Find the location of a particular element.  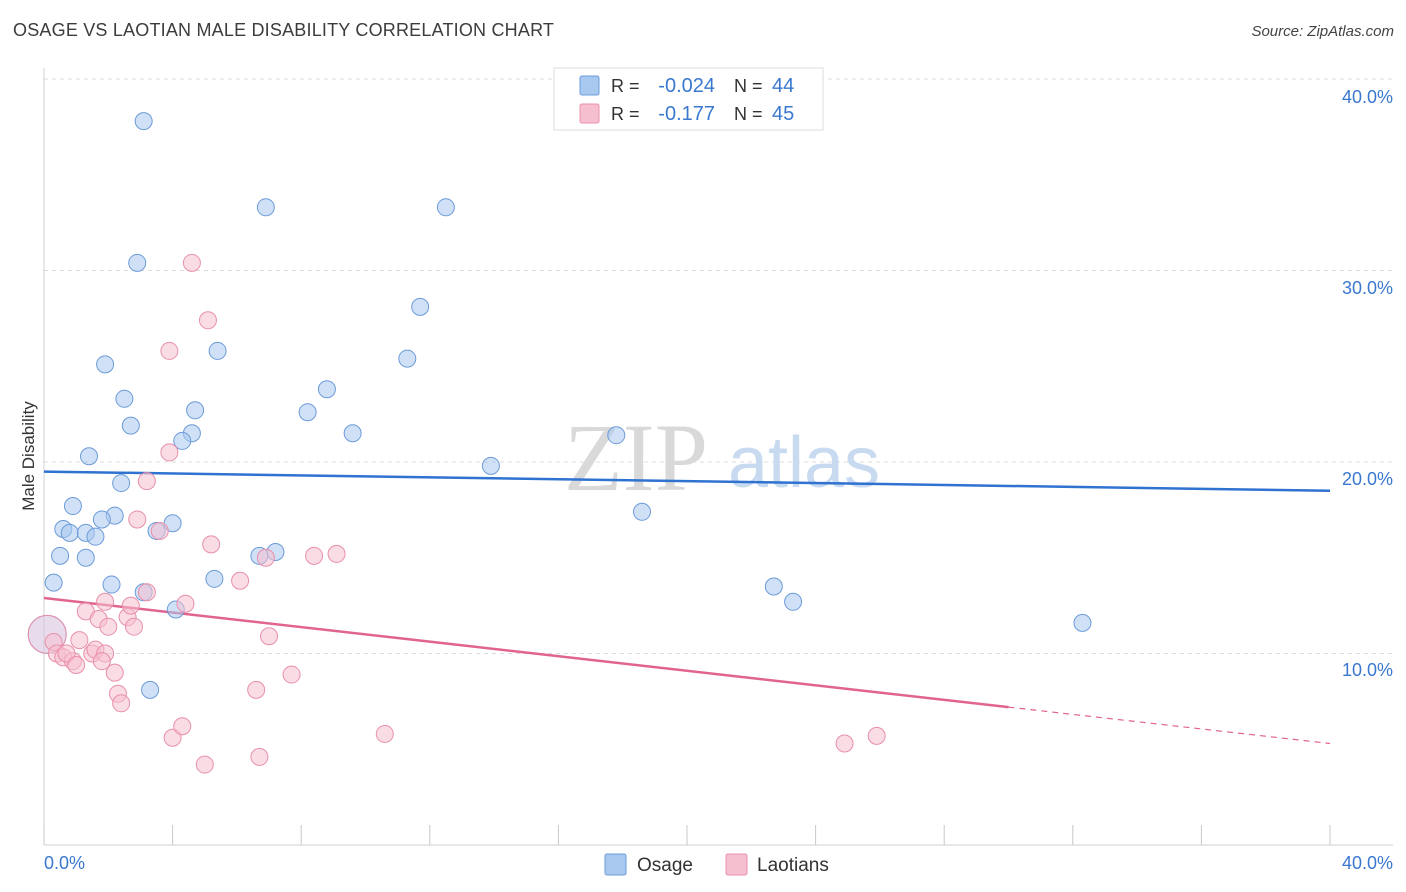

stats-legend-laotians-swatch is located at coordinates (589, 113).